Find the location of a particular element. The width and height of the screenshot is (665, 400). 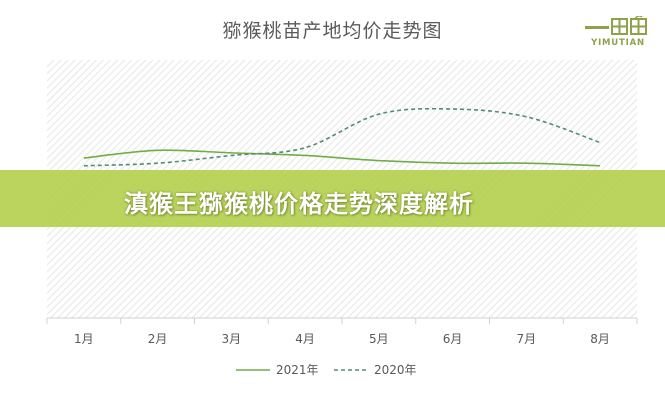

x-tick-label: 1月 is located at coordinates (84, 339).